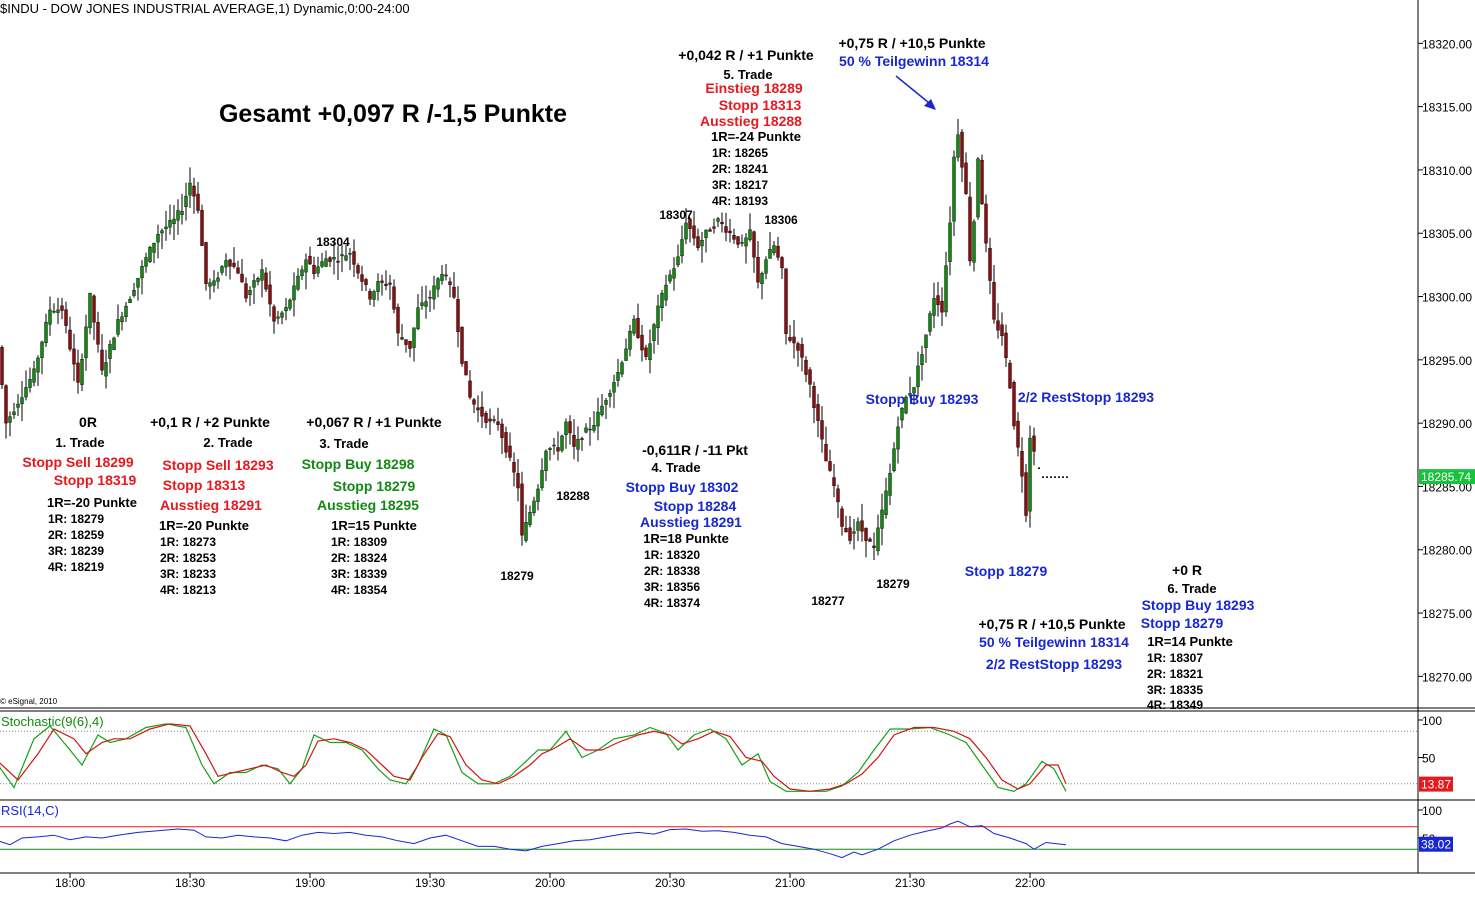 This screenshot has height=900, width=1475. What do you see at coordinates (550, 883) in the screenshot?
I see `x-tick-label: 20:00` at bounding box center [550, 883].